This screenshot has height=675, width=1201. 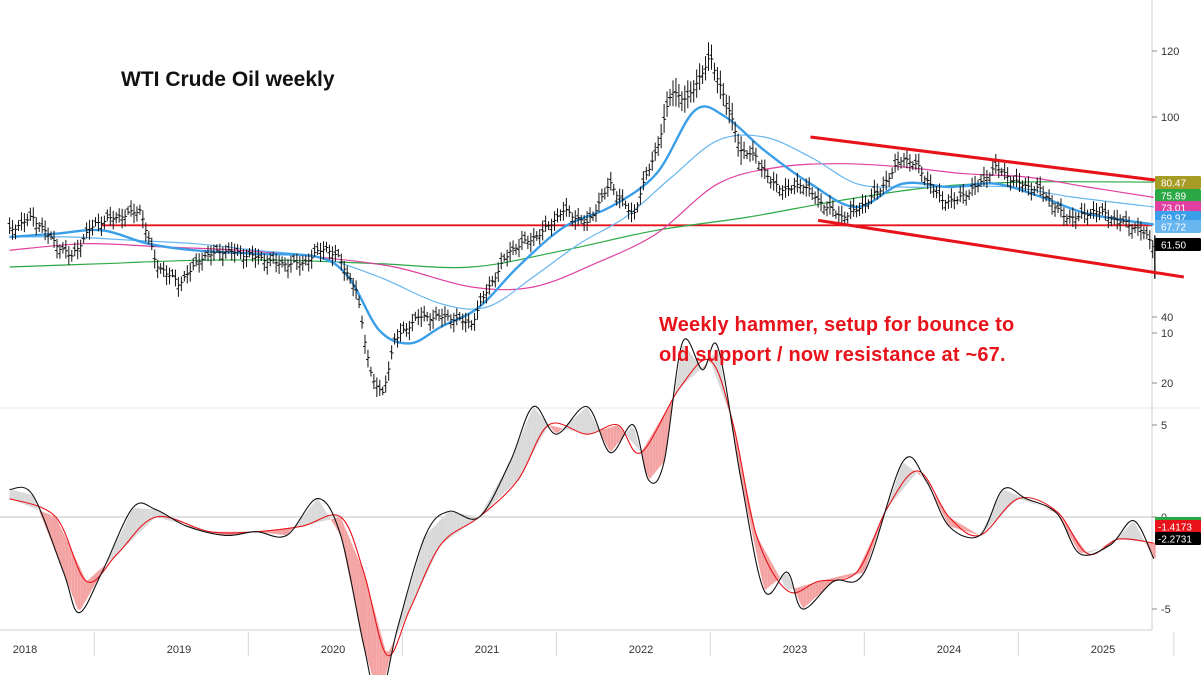 I want to click on osc-y-tick-label: 10, so click(x=1167, y=334).